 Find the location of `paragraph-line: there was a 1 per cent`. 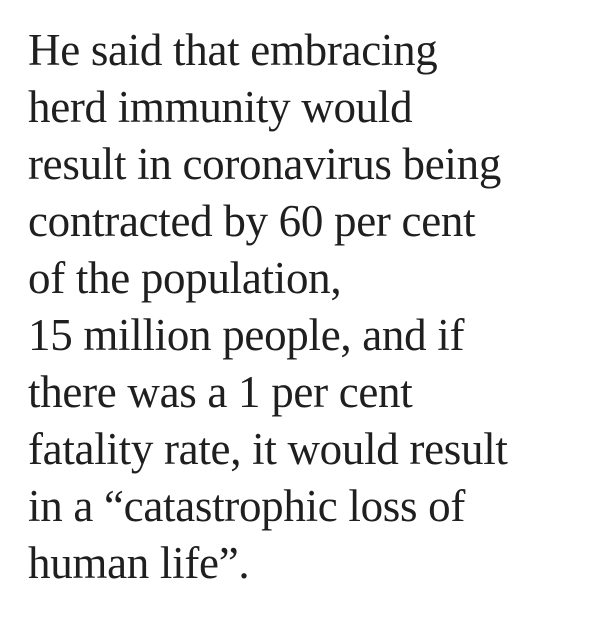

paragraph-line: there was a 1 per cent is located at coordinates (220, 392).